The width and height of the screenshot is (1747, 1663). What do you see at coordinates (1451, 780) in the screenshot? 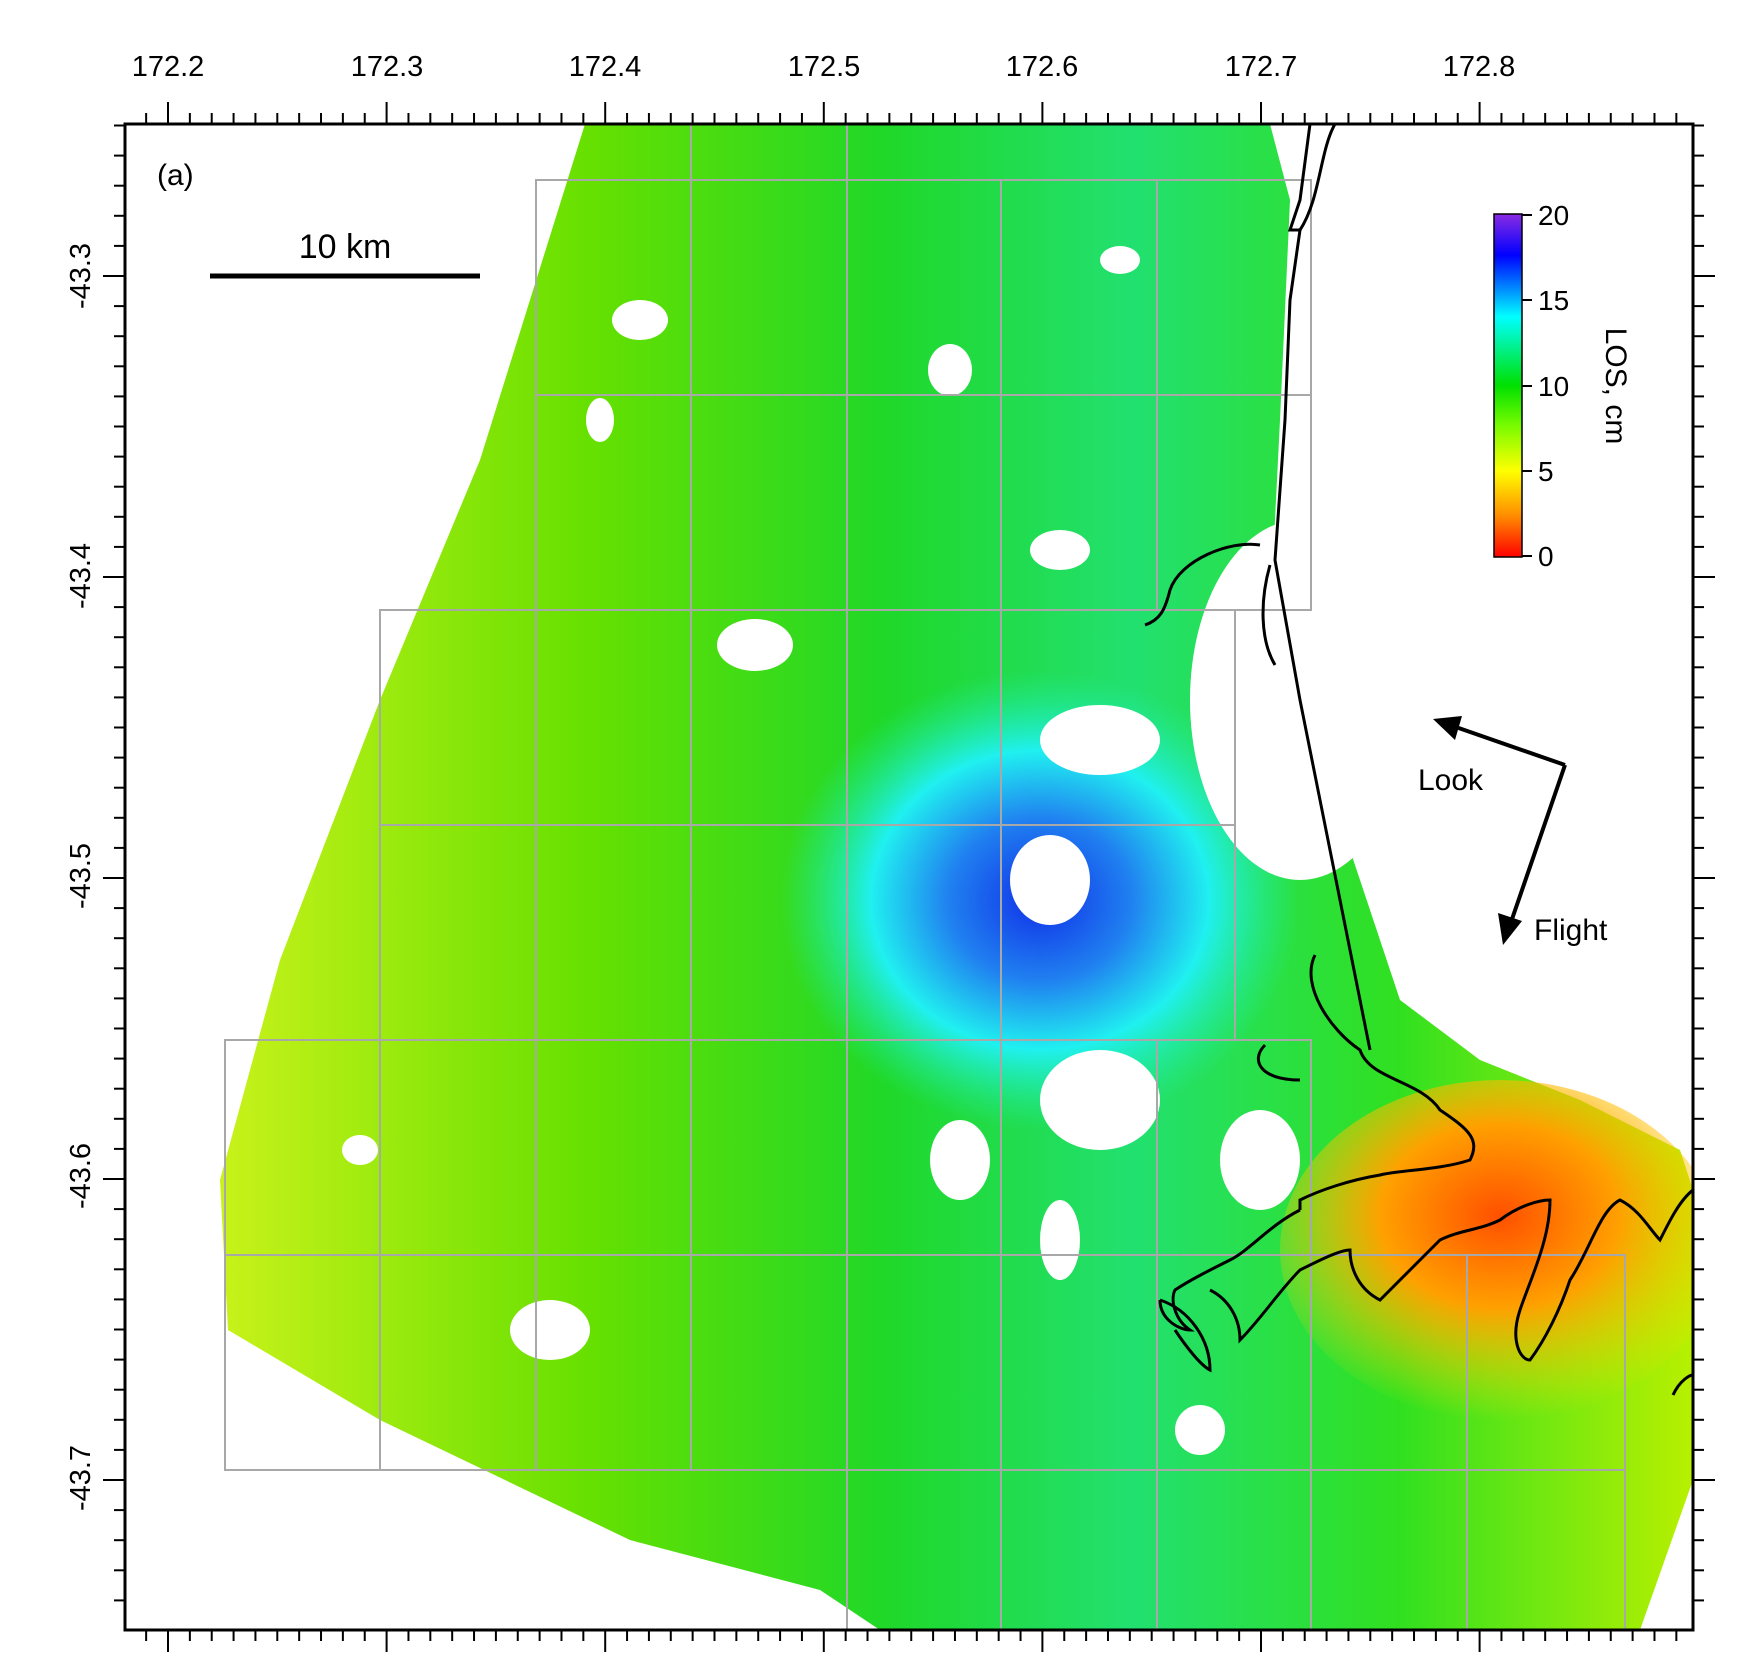
I see `look-label: Look` at bounding box center [1451, 780].